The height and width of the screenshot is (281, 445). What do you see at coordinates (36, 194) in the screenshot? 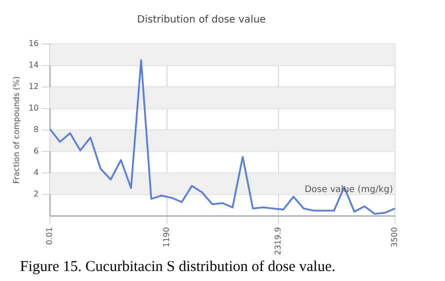
I see `y-tick-label: 2` at bounding box center [36, 194].